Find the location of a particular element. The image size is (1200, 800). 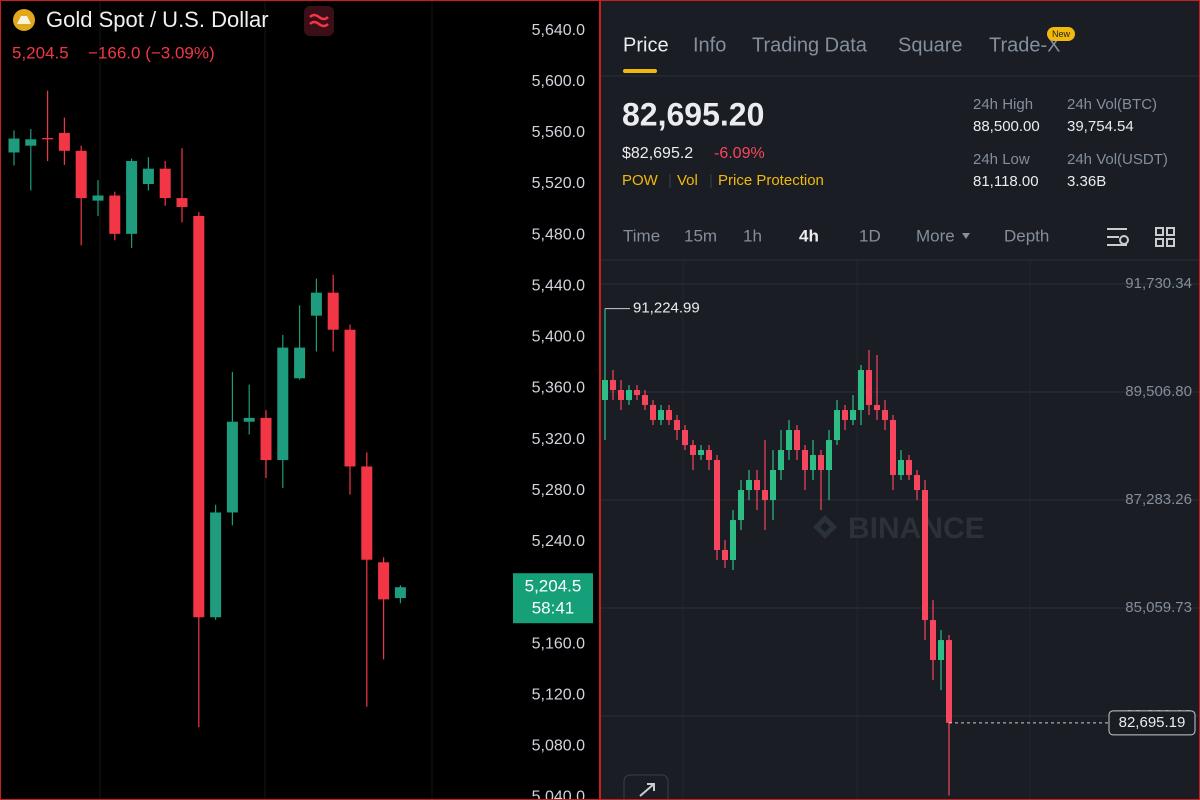

tab: Price is located at coordinates (646, 45).